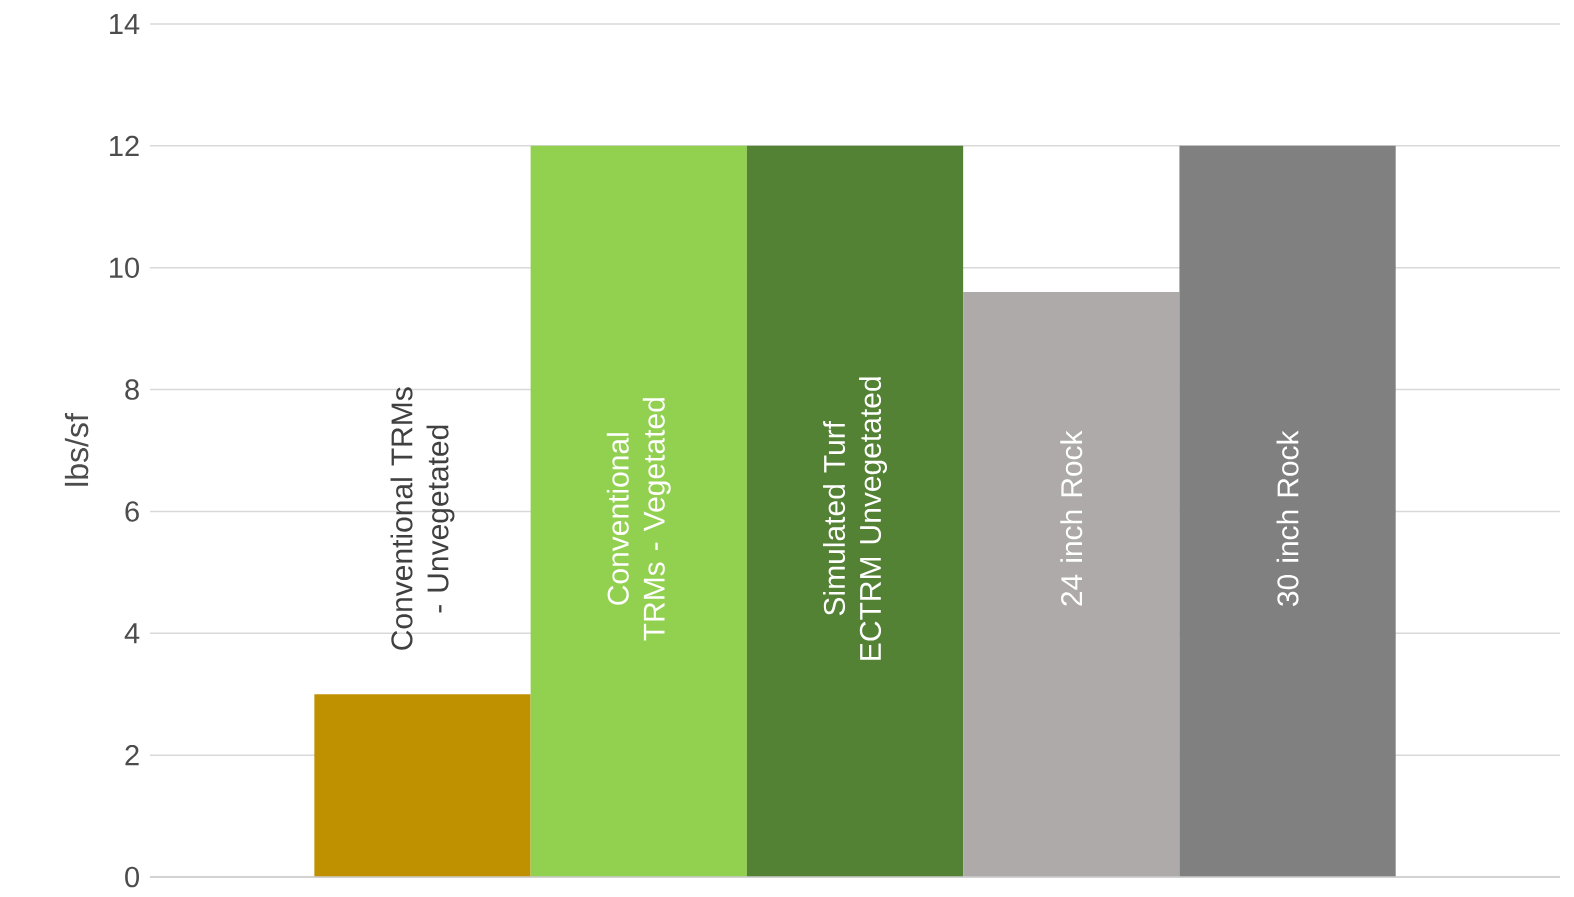 This screenshot has width=1574, height=897. I want to click on x-tick-label: Conventional TRMs - Vegetated, so click(638, 519).